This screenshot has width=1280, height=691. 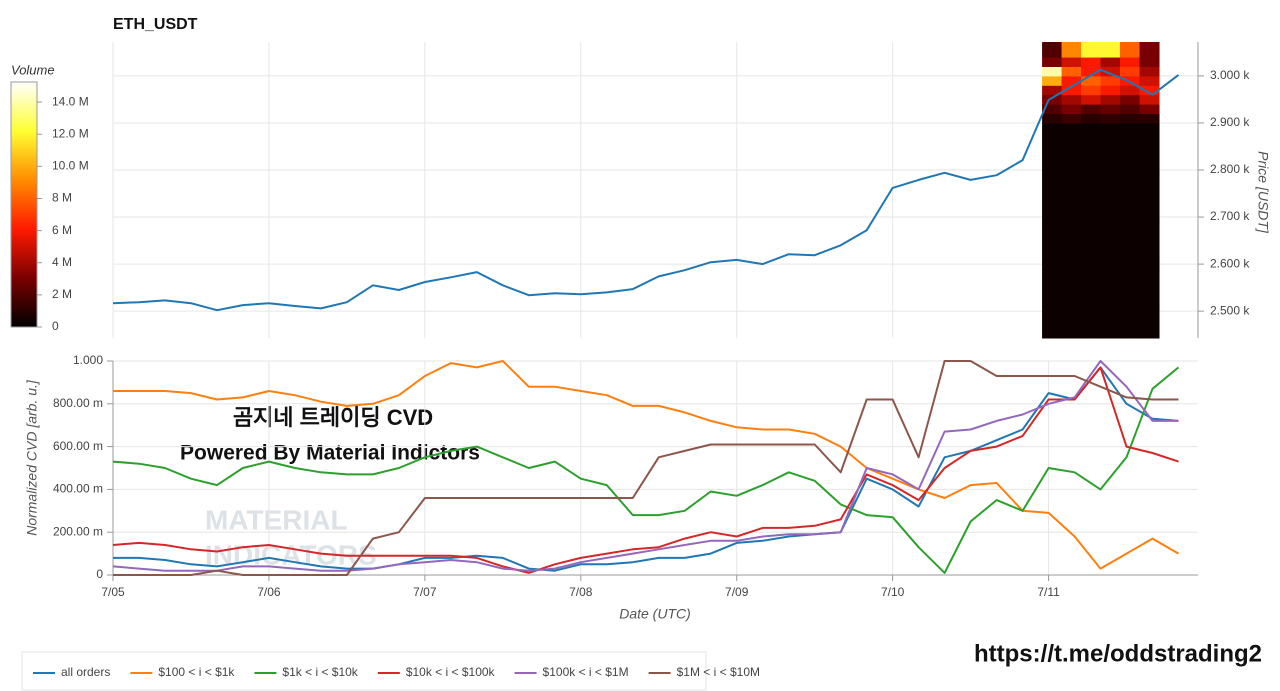 What do you see at coordinates (70, 166) in the screenshot?
I see `colorbar-tick-label: 10.0 M` at bounding box center [70, 166].